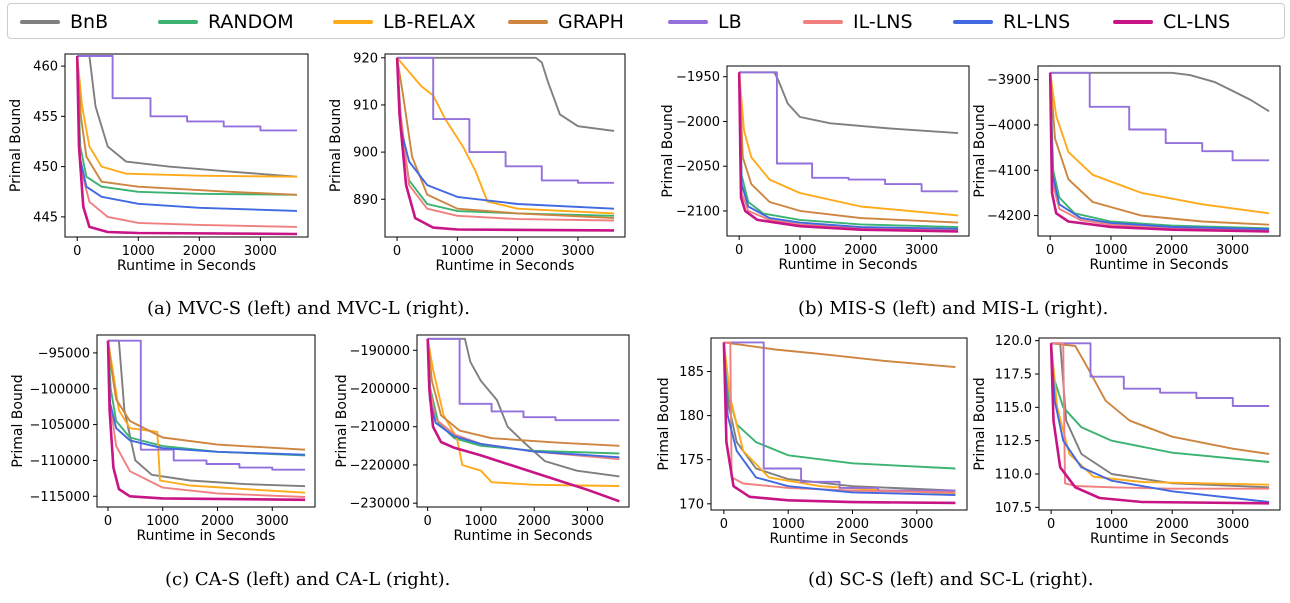 The image size is (1290, 603). Describe the element at coordinates (698, 77) in the screenshot. I see `y-tick-label: −1950` at that location.